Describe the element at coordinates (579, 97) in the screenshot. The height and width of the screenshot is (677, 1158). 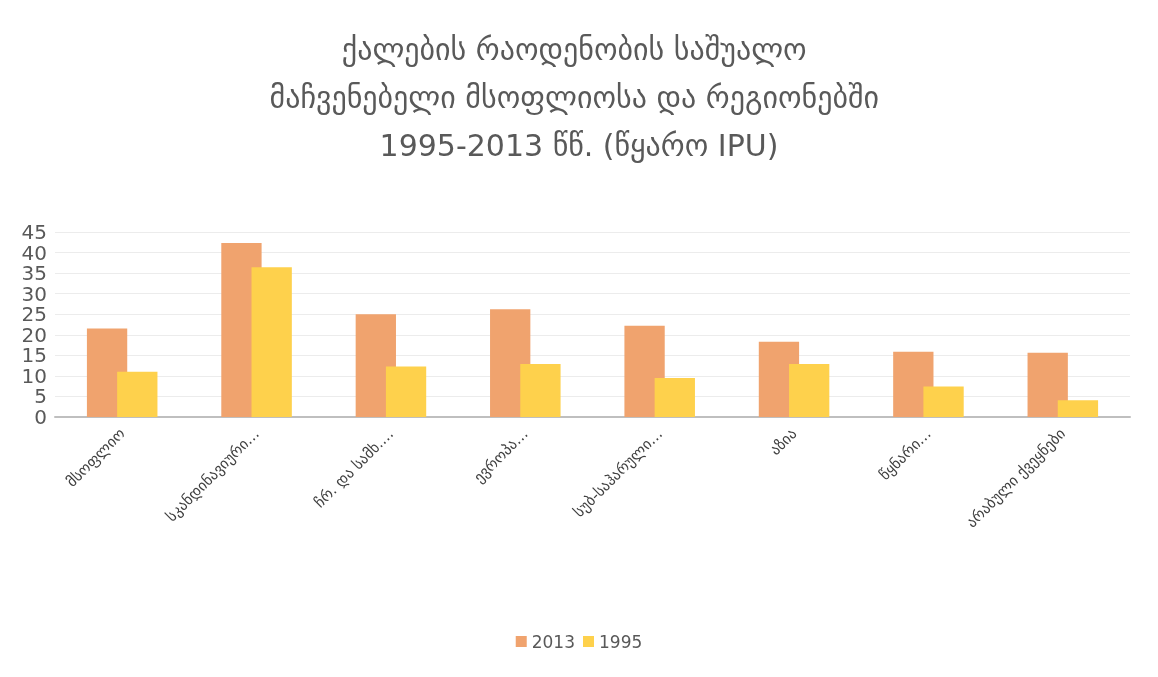
I see `chart-title: ქალების რაოდენობის საშუალო მაჩვენებელი მსოფლიოსა და რეგიონებში 1995-2013 წწ. (წყარო IPU)` at that location.